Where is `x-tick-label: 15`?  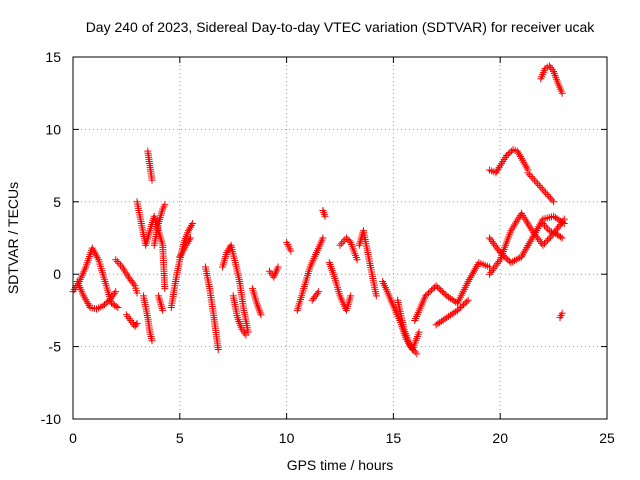 x-tick-label: 15 is located at coordinates (394, 438).